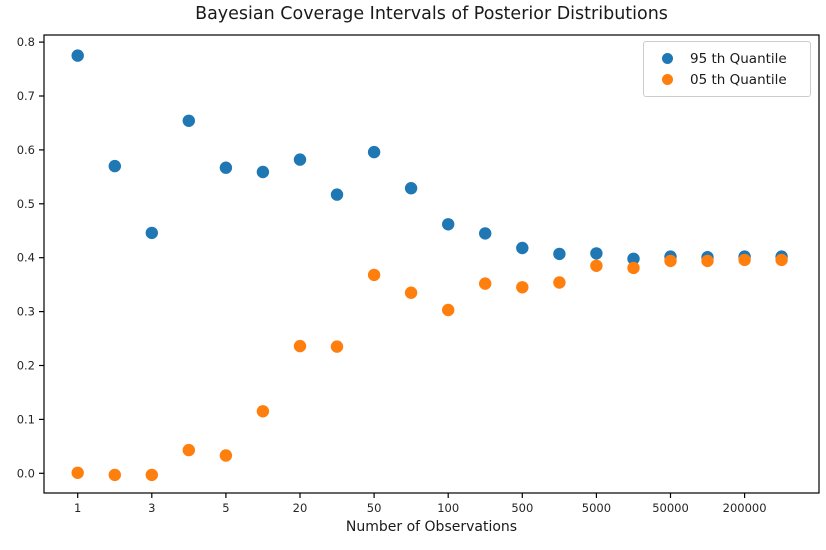 The width and height of the screenshot is (826, 550). Describe the element at coordinates (300, 508) in the screenshot. I see `x-tick-label: 20` at that location.